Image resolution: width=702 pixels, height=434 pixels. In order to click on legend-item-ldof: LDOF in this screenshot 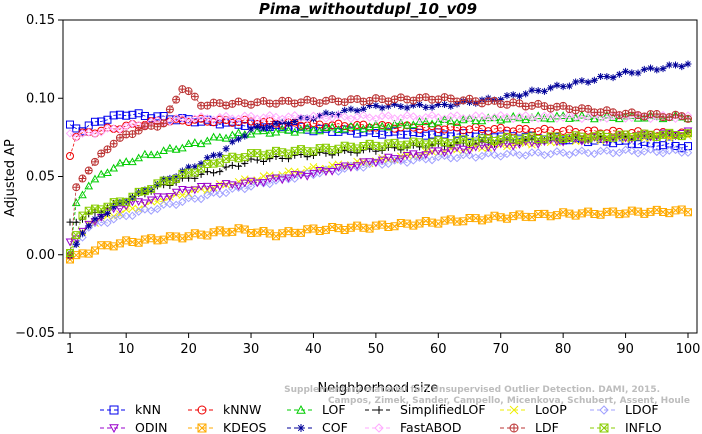, I will do `click(624, 409)`.